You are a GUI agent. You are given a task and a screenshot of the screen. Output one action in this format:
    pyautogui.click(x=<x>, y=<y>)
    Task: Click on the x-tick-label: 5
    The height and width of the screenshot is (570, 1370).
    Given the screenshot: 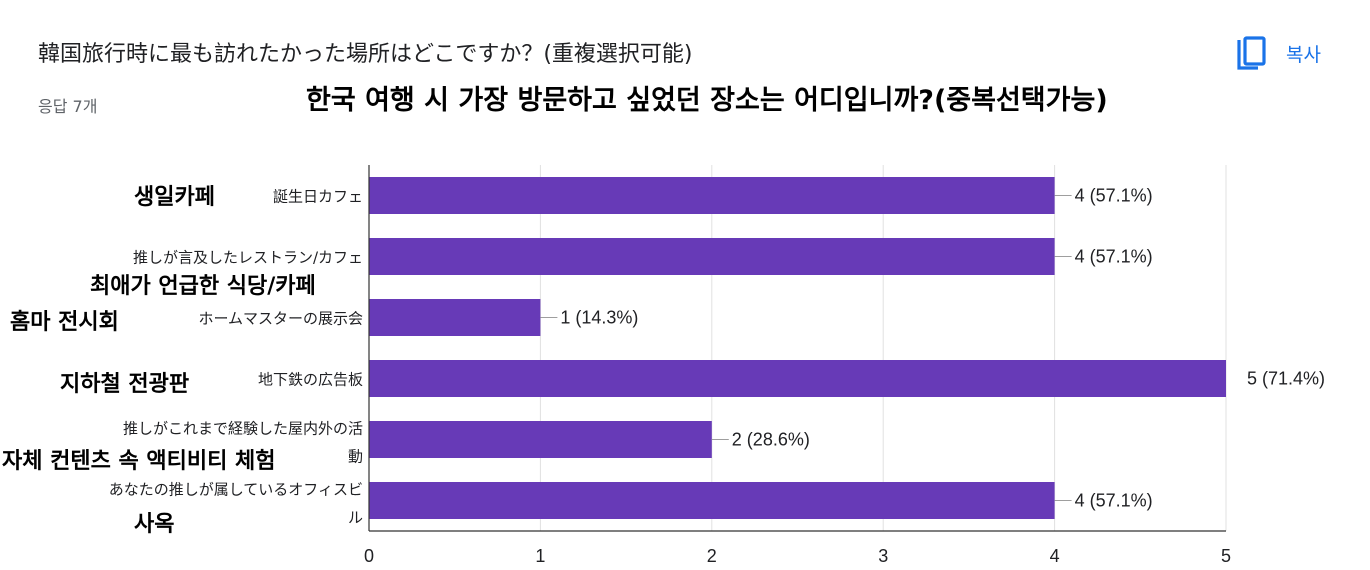 What is the action you would take?
    pyautogui.click(x=1226, y=556)
    